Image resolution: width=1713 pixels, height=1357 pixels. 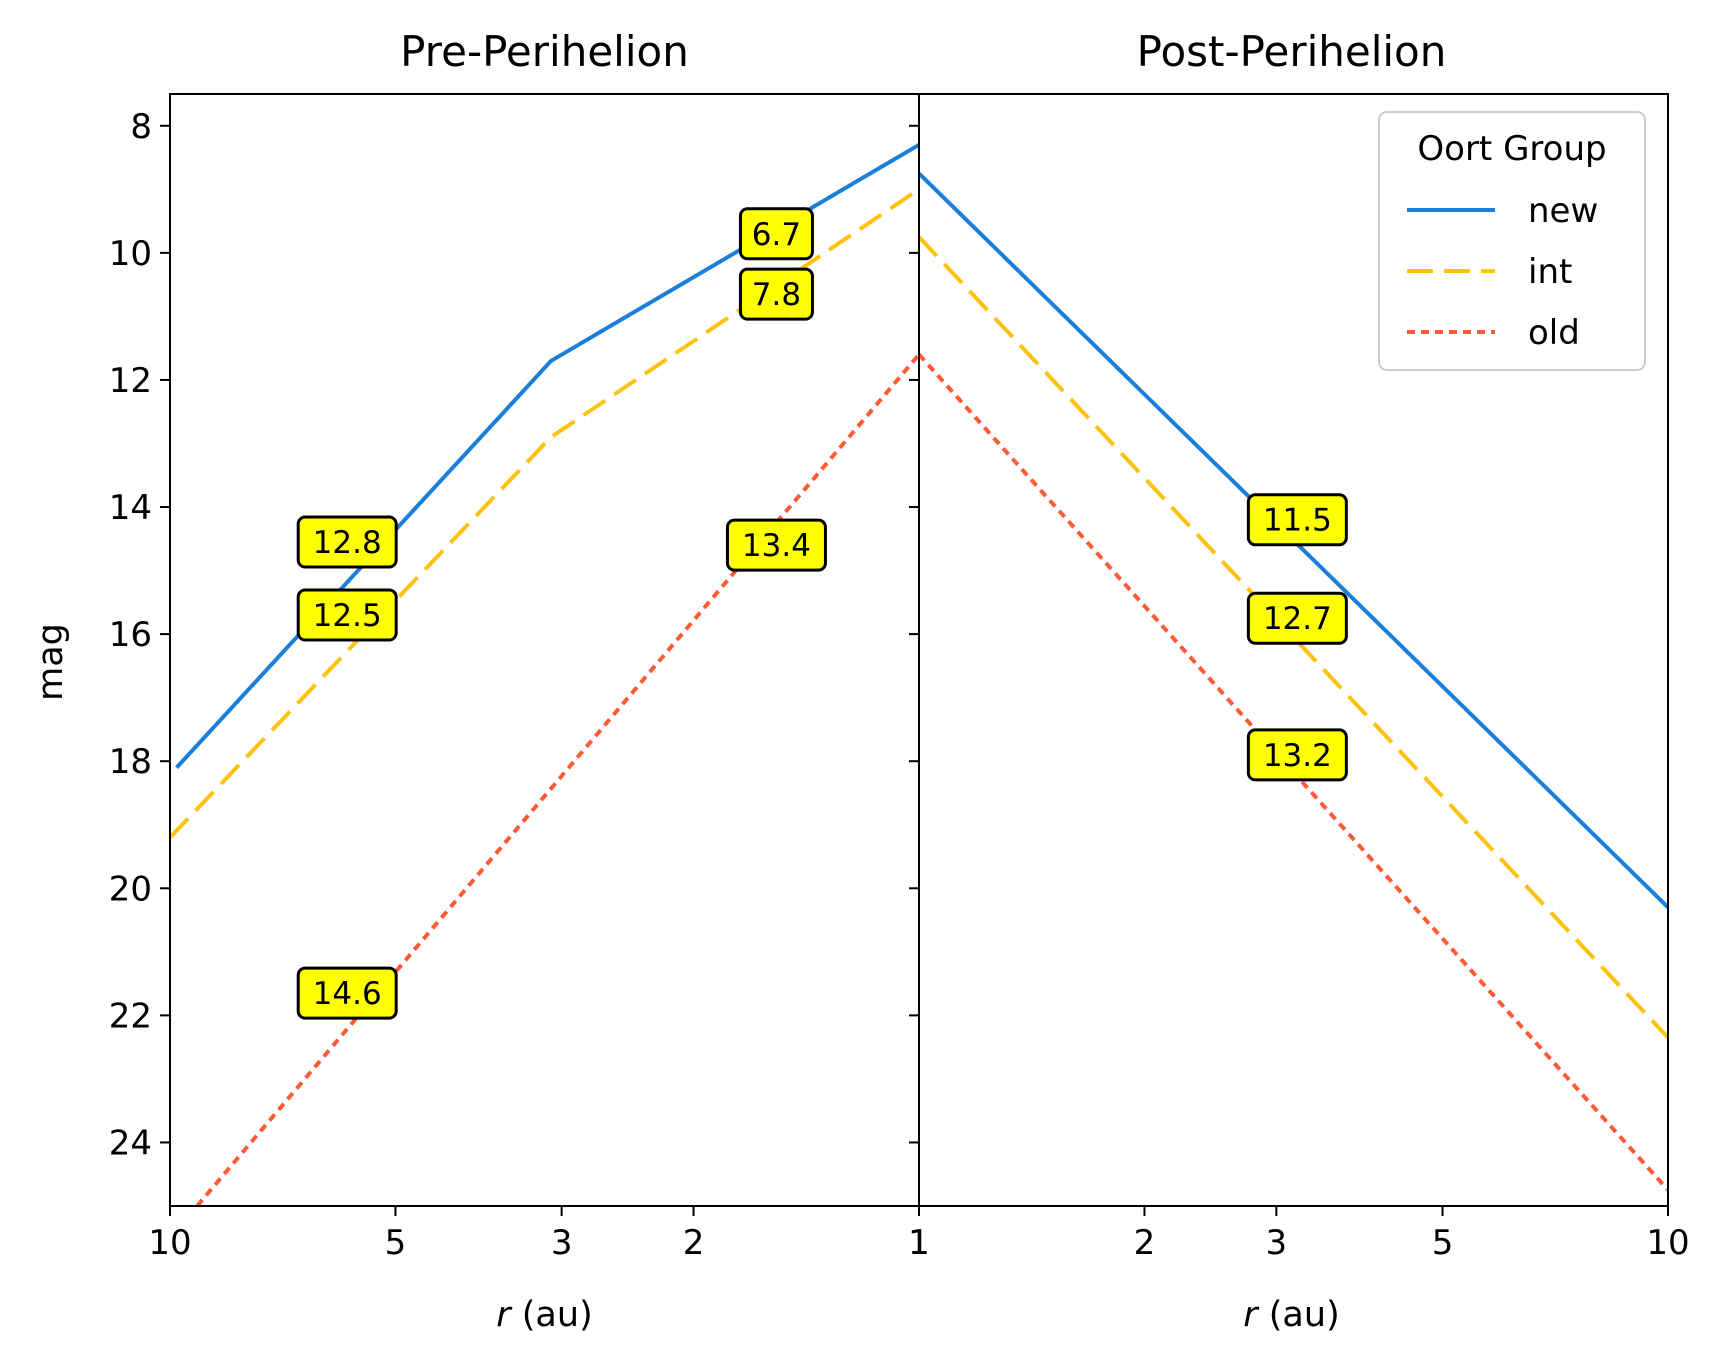 I want to click on value-annotation-text: 12.7, so click(x=1297, y=619).